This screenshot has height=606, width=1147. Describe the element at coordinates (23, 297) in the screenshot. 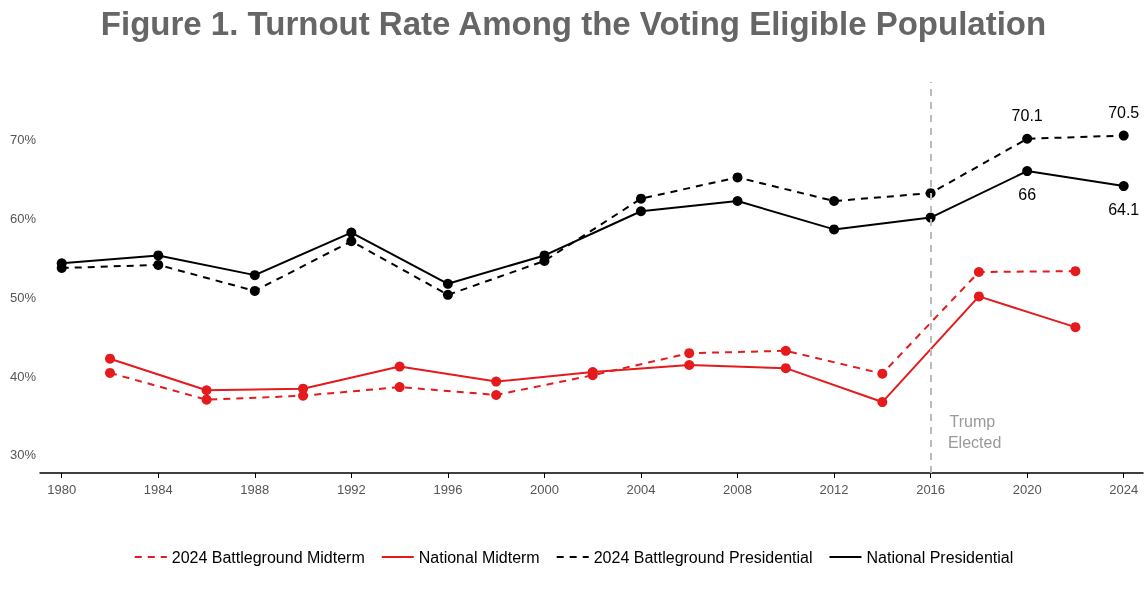

I see `y-tick-label: 50%` at that location.